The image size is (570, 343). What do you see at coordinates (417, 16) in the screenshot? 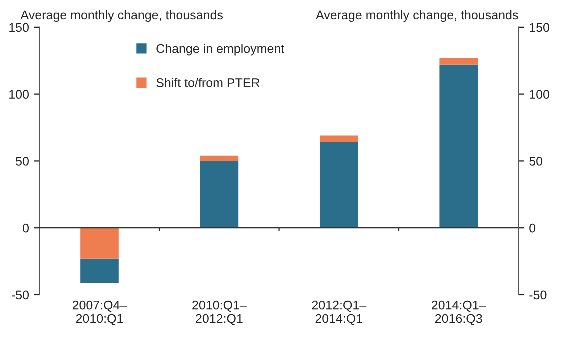
I see `y2-axis-title: Average monthly change, thousands` at bounding box center [417, 16].